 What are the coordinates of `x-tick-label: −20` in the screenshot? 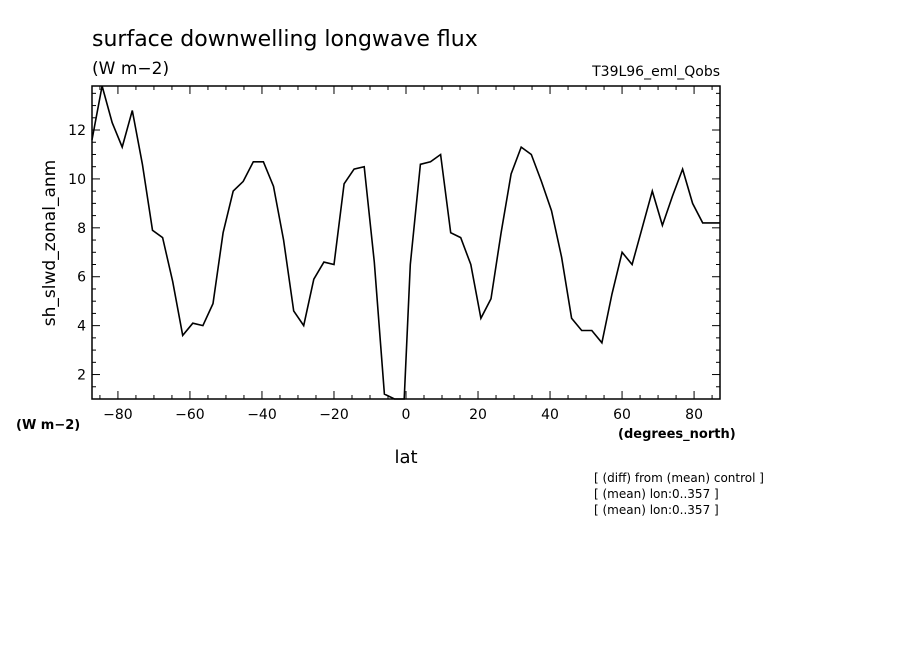 It's located at (334, 415).